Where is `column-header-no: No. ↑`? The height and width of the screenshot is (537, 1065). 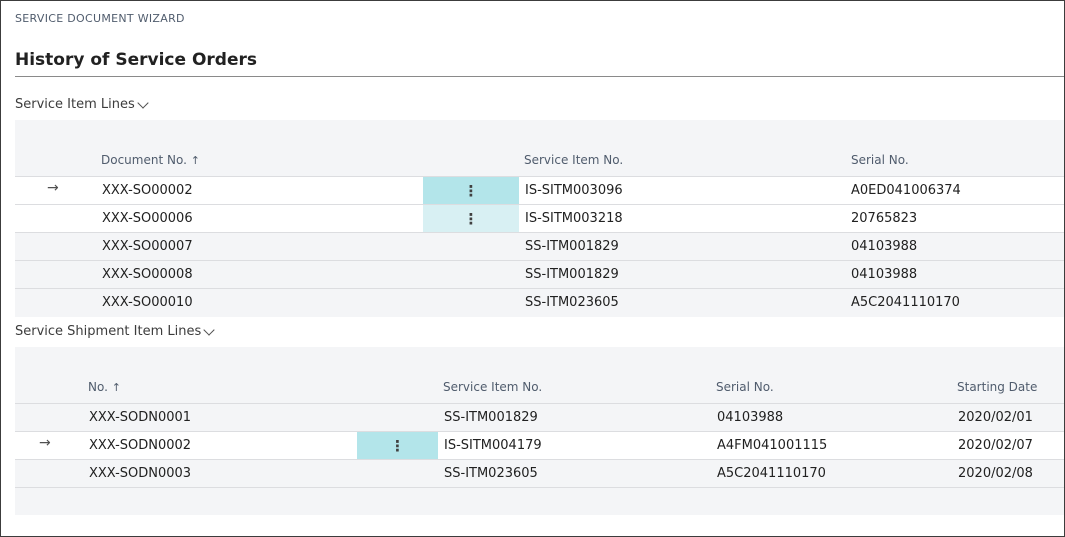 column-header-no: No. ↑ is located at coordinates (104, 387).